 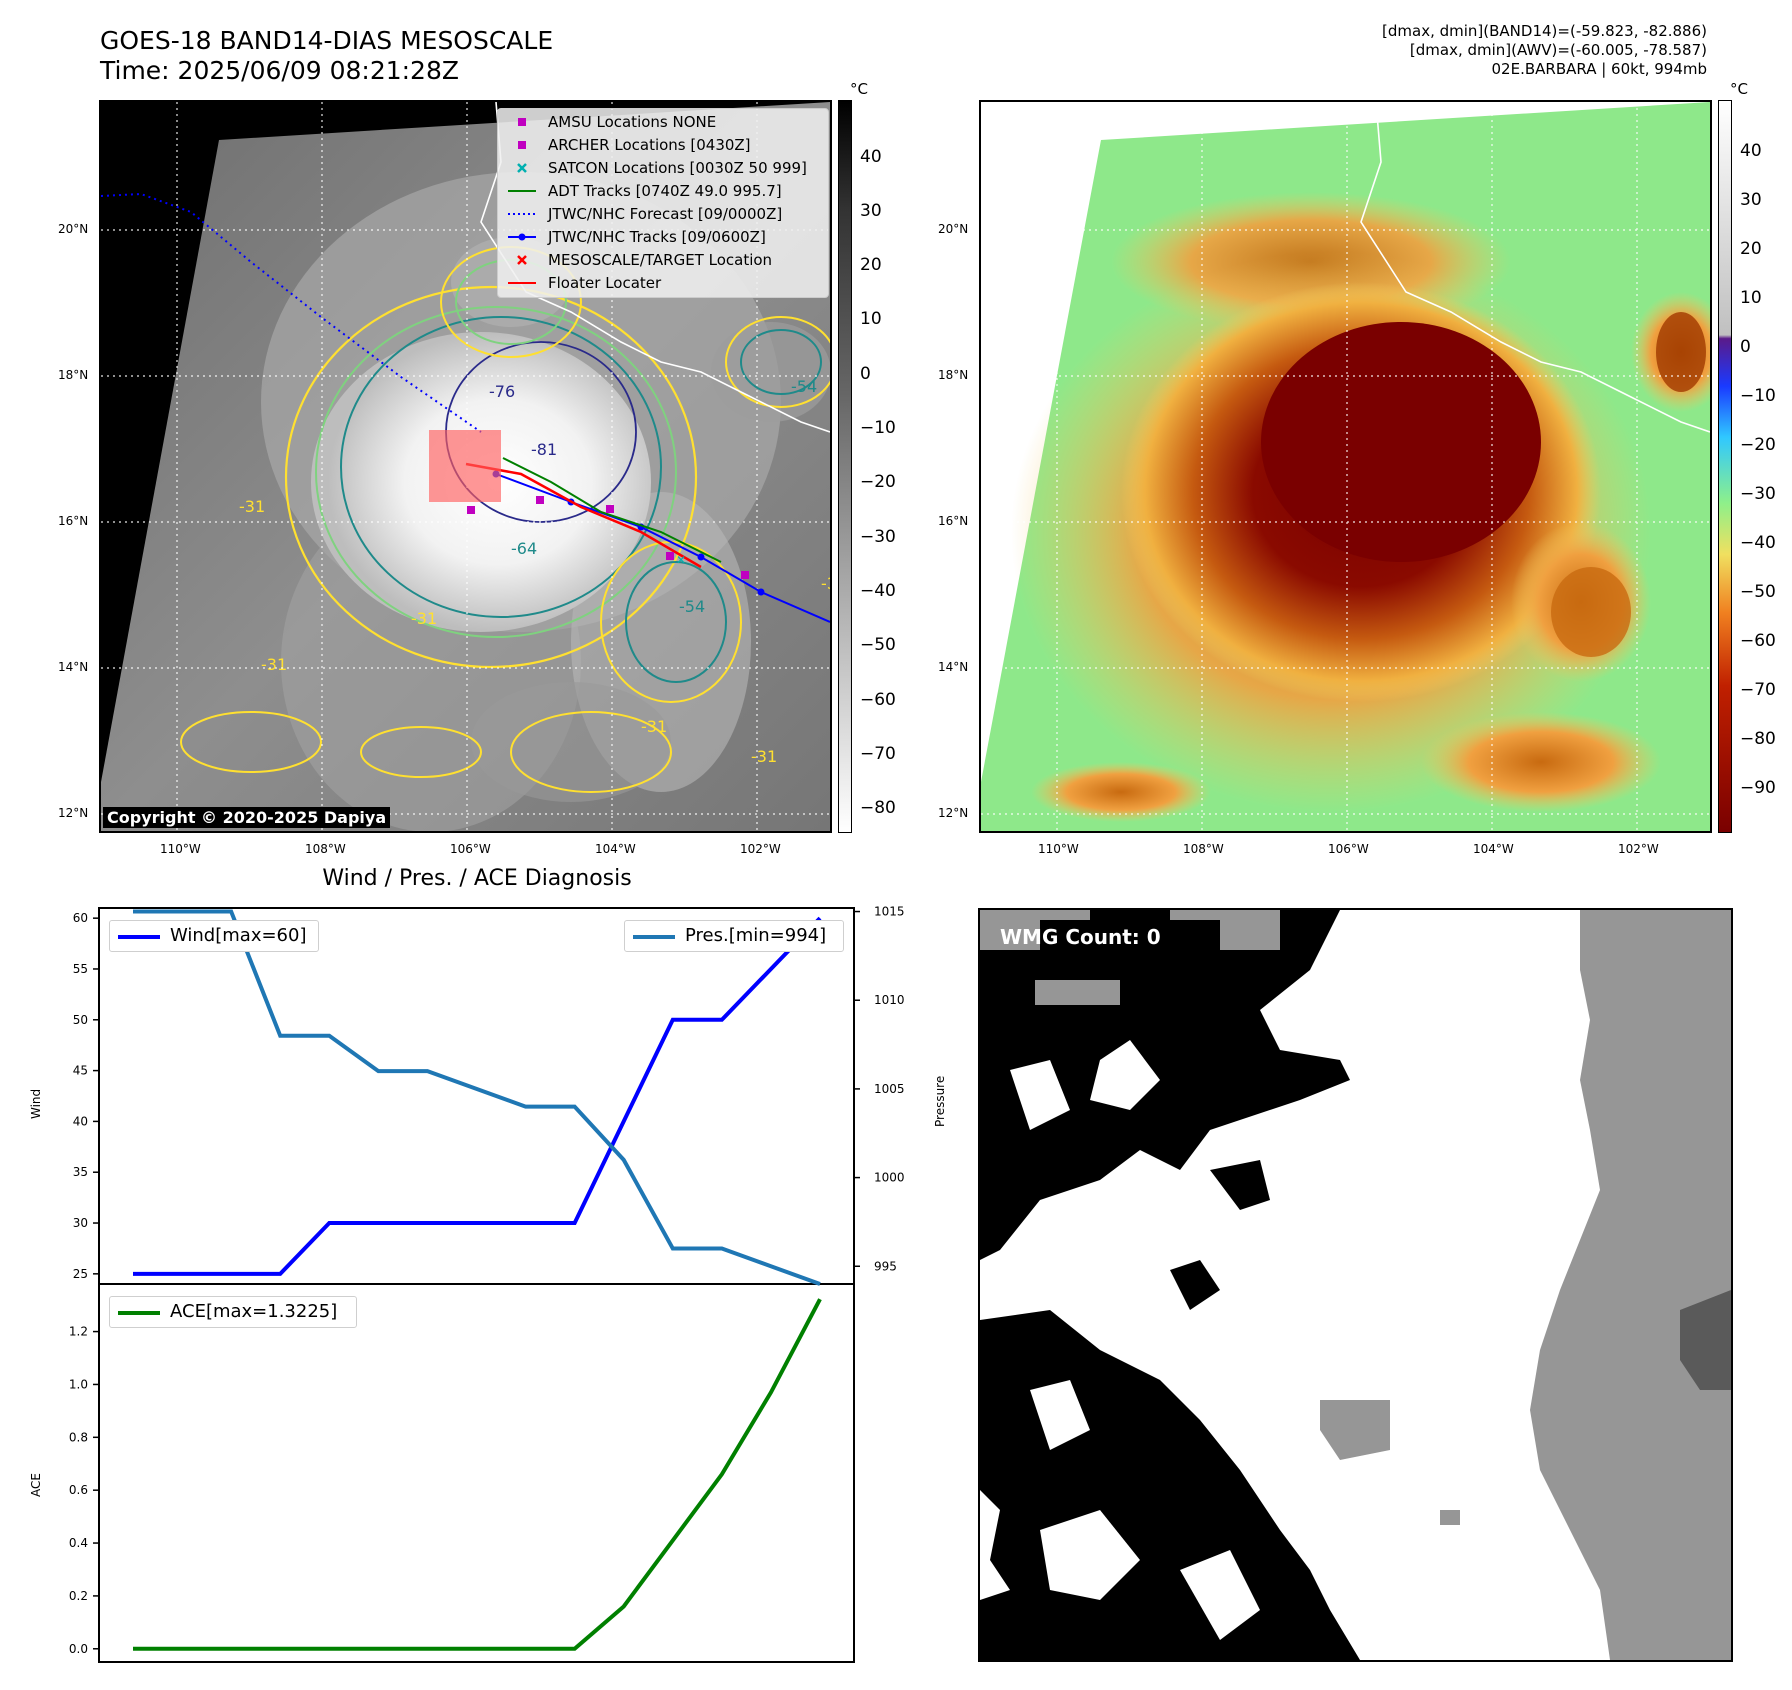 I want to click on pressure-legend: Pres.[min=994], so click(x=734, y=936).